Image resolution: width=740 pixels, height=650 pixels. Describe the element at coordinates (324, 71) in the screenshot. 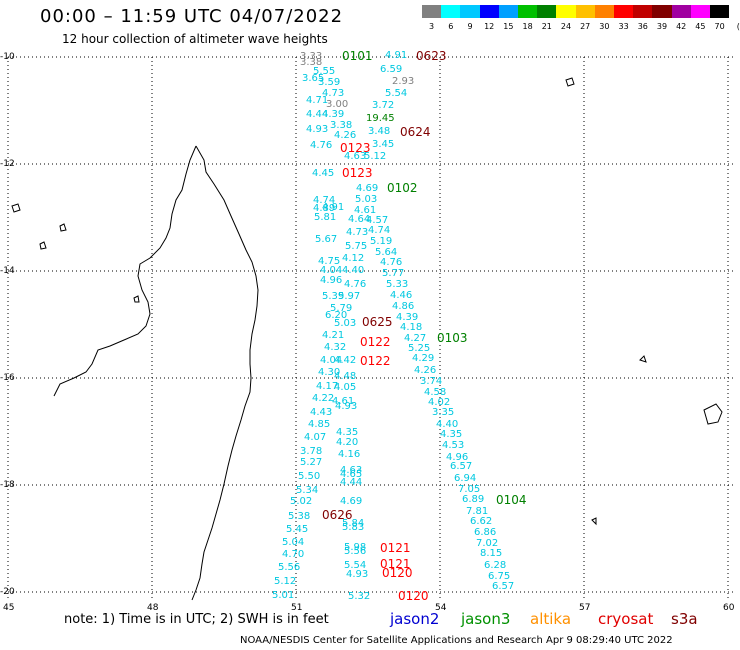

I see `wave-height-value: 5.55` at that location.